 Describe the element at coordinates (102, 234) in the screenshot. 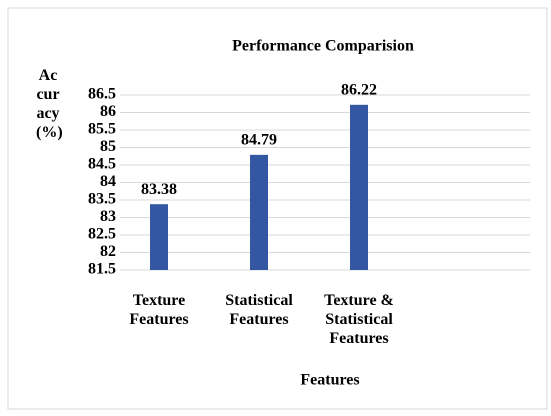

I see `y-tick-label: 82.5` at that location.